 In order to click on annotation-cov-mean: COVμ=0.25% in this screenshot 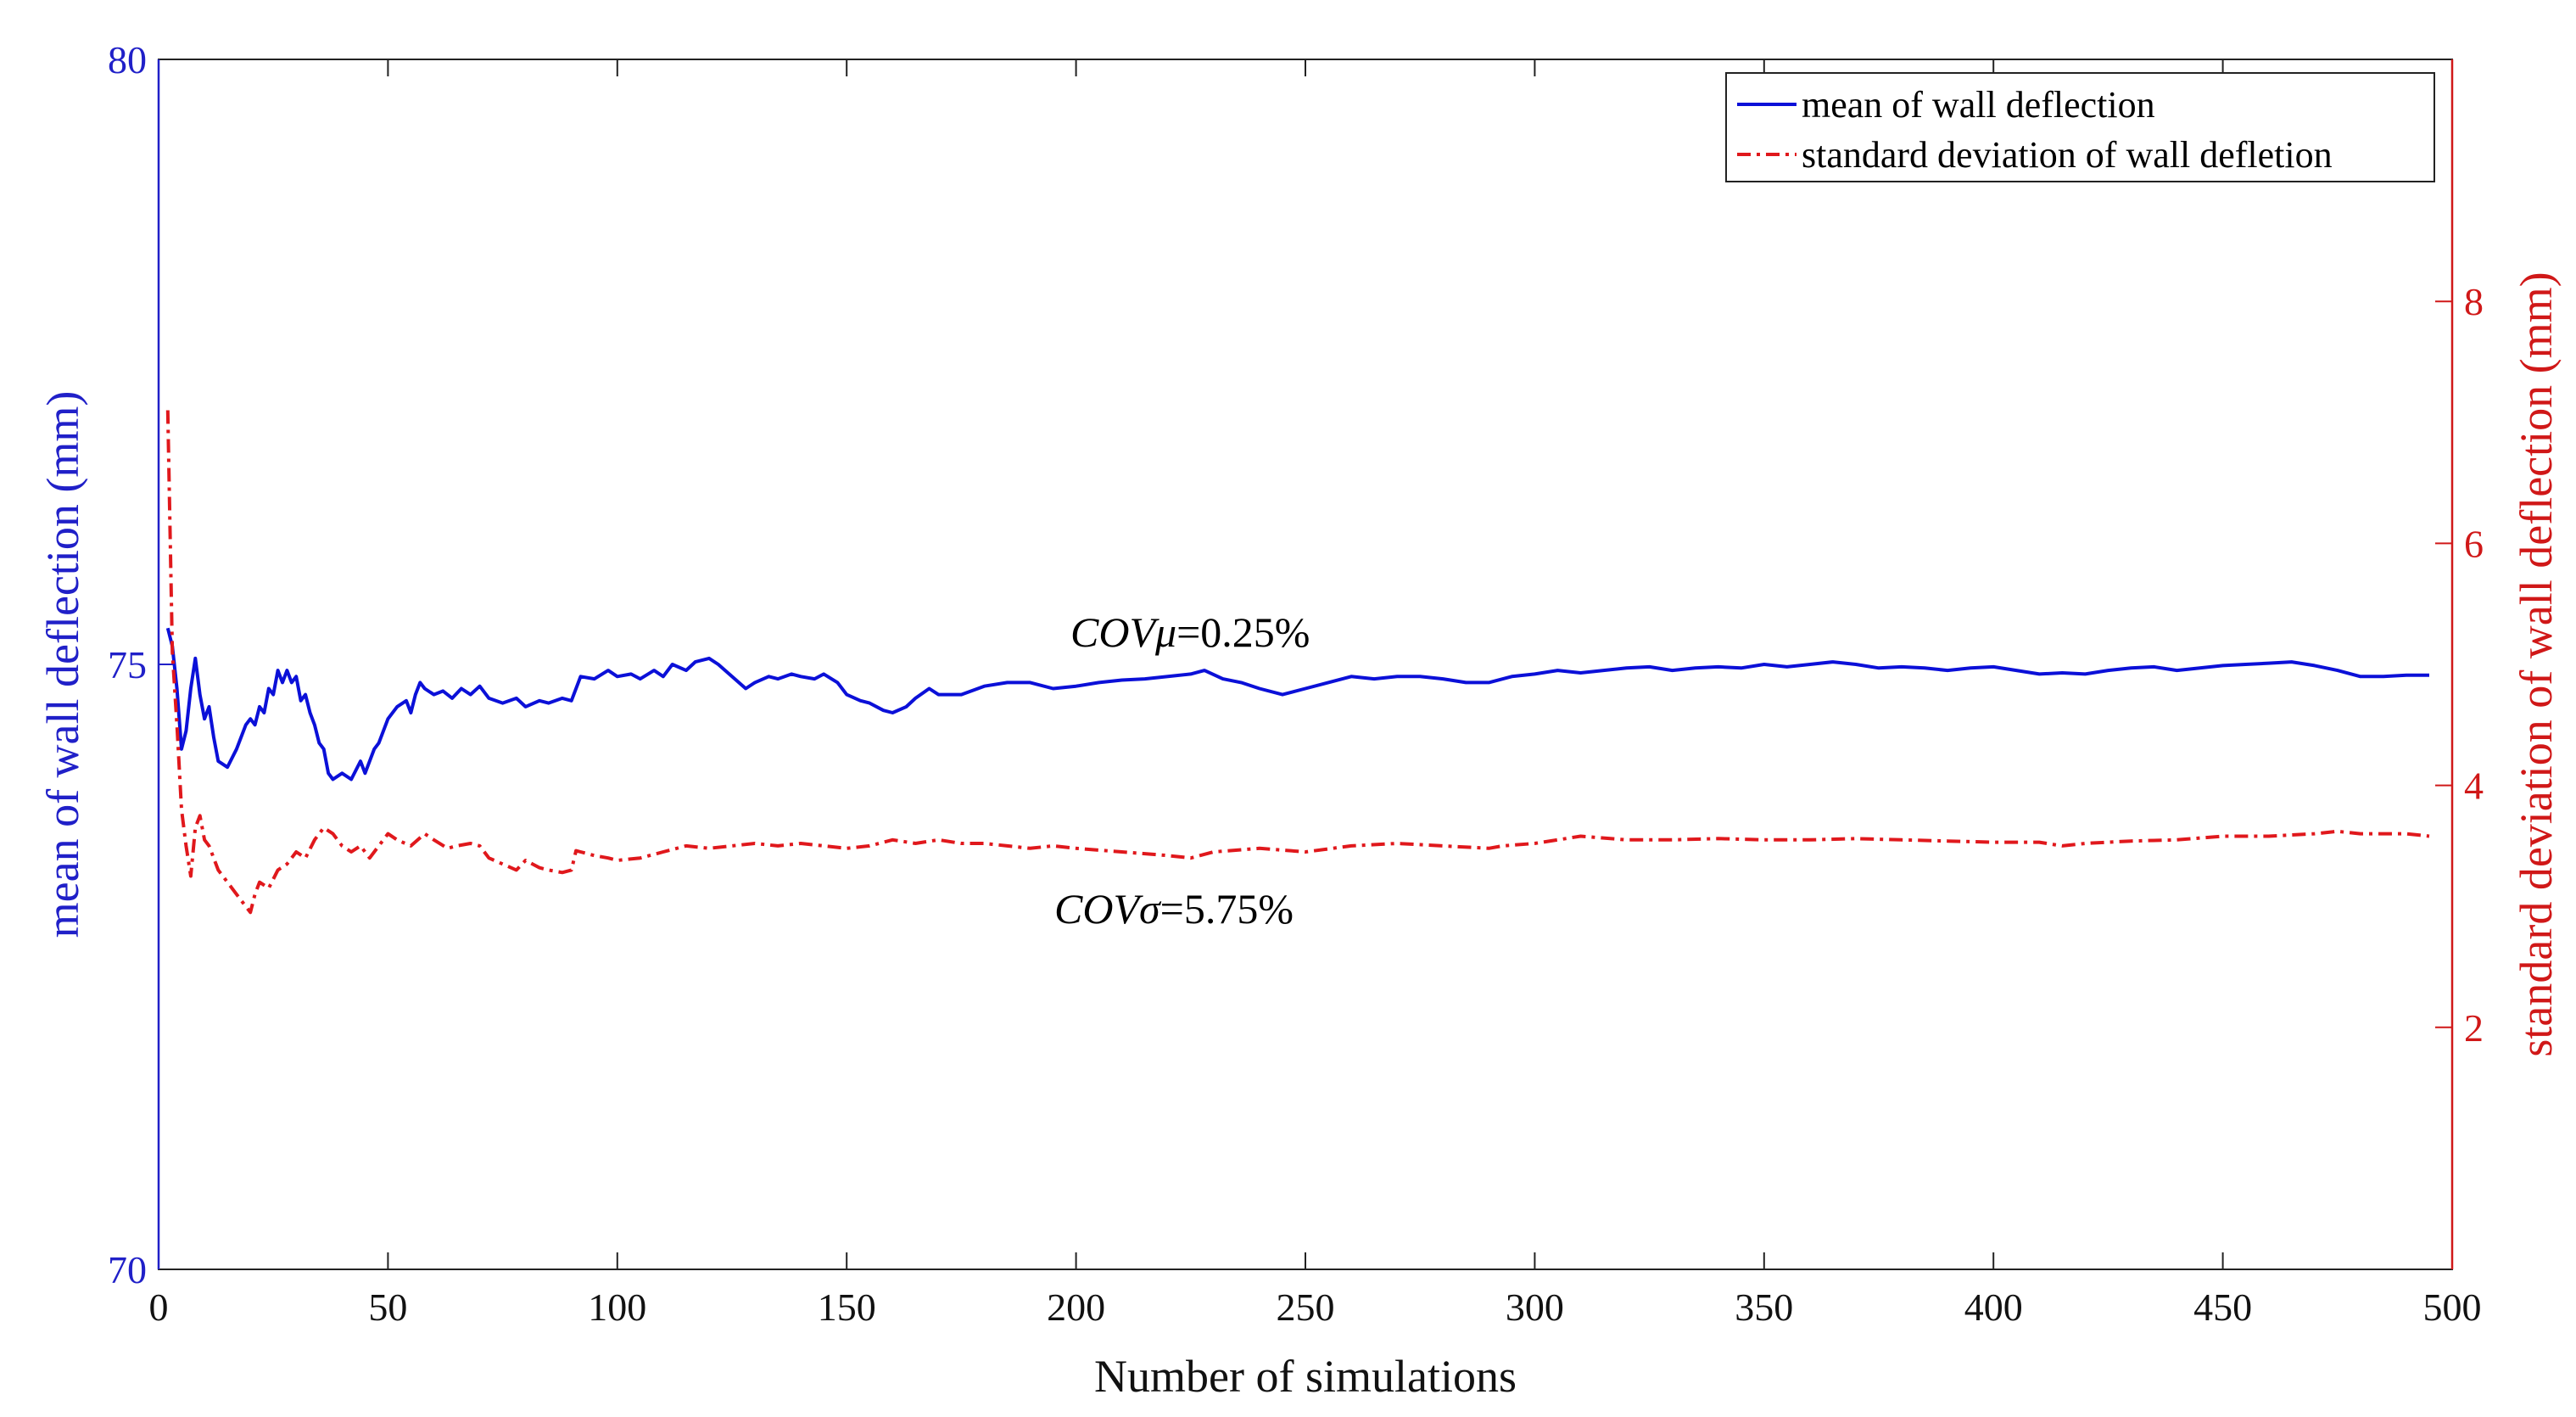, I will do `click(1190, 632)`.